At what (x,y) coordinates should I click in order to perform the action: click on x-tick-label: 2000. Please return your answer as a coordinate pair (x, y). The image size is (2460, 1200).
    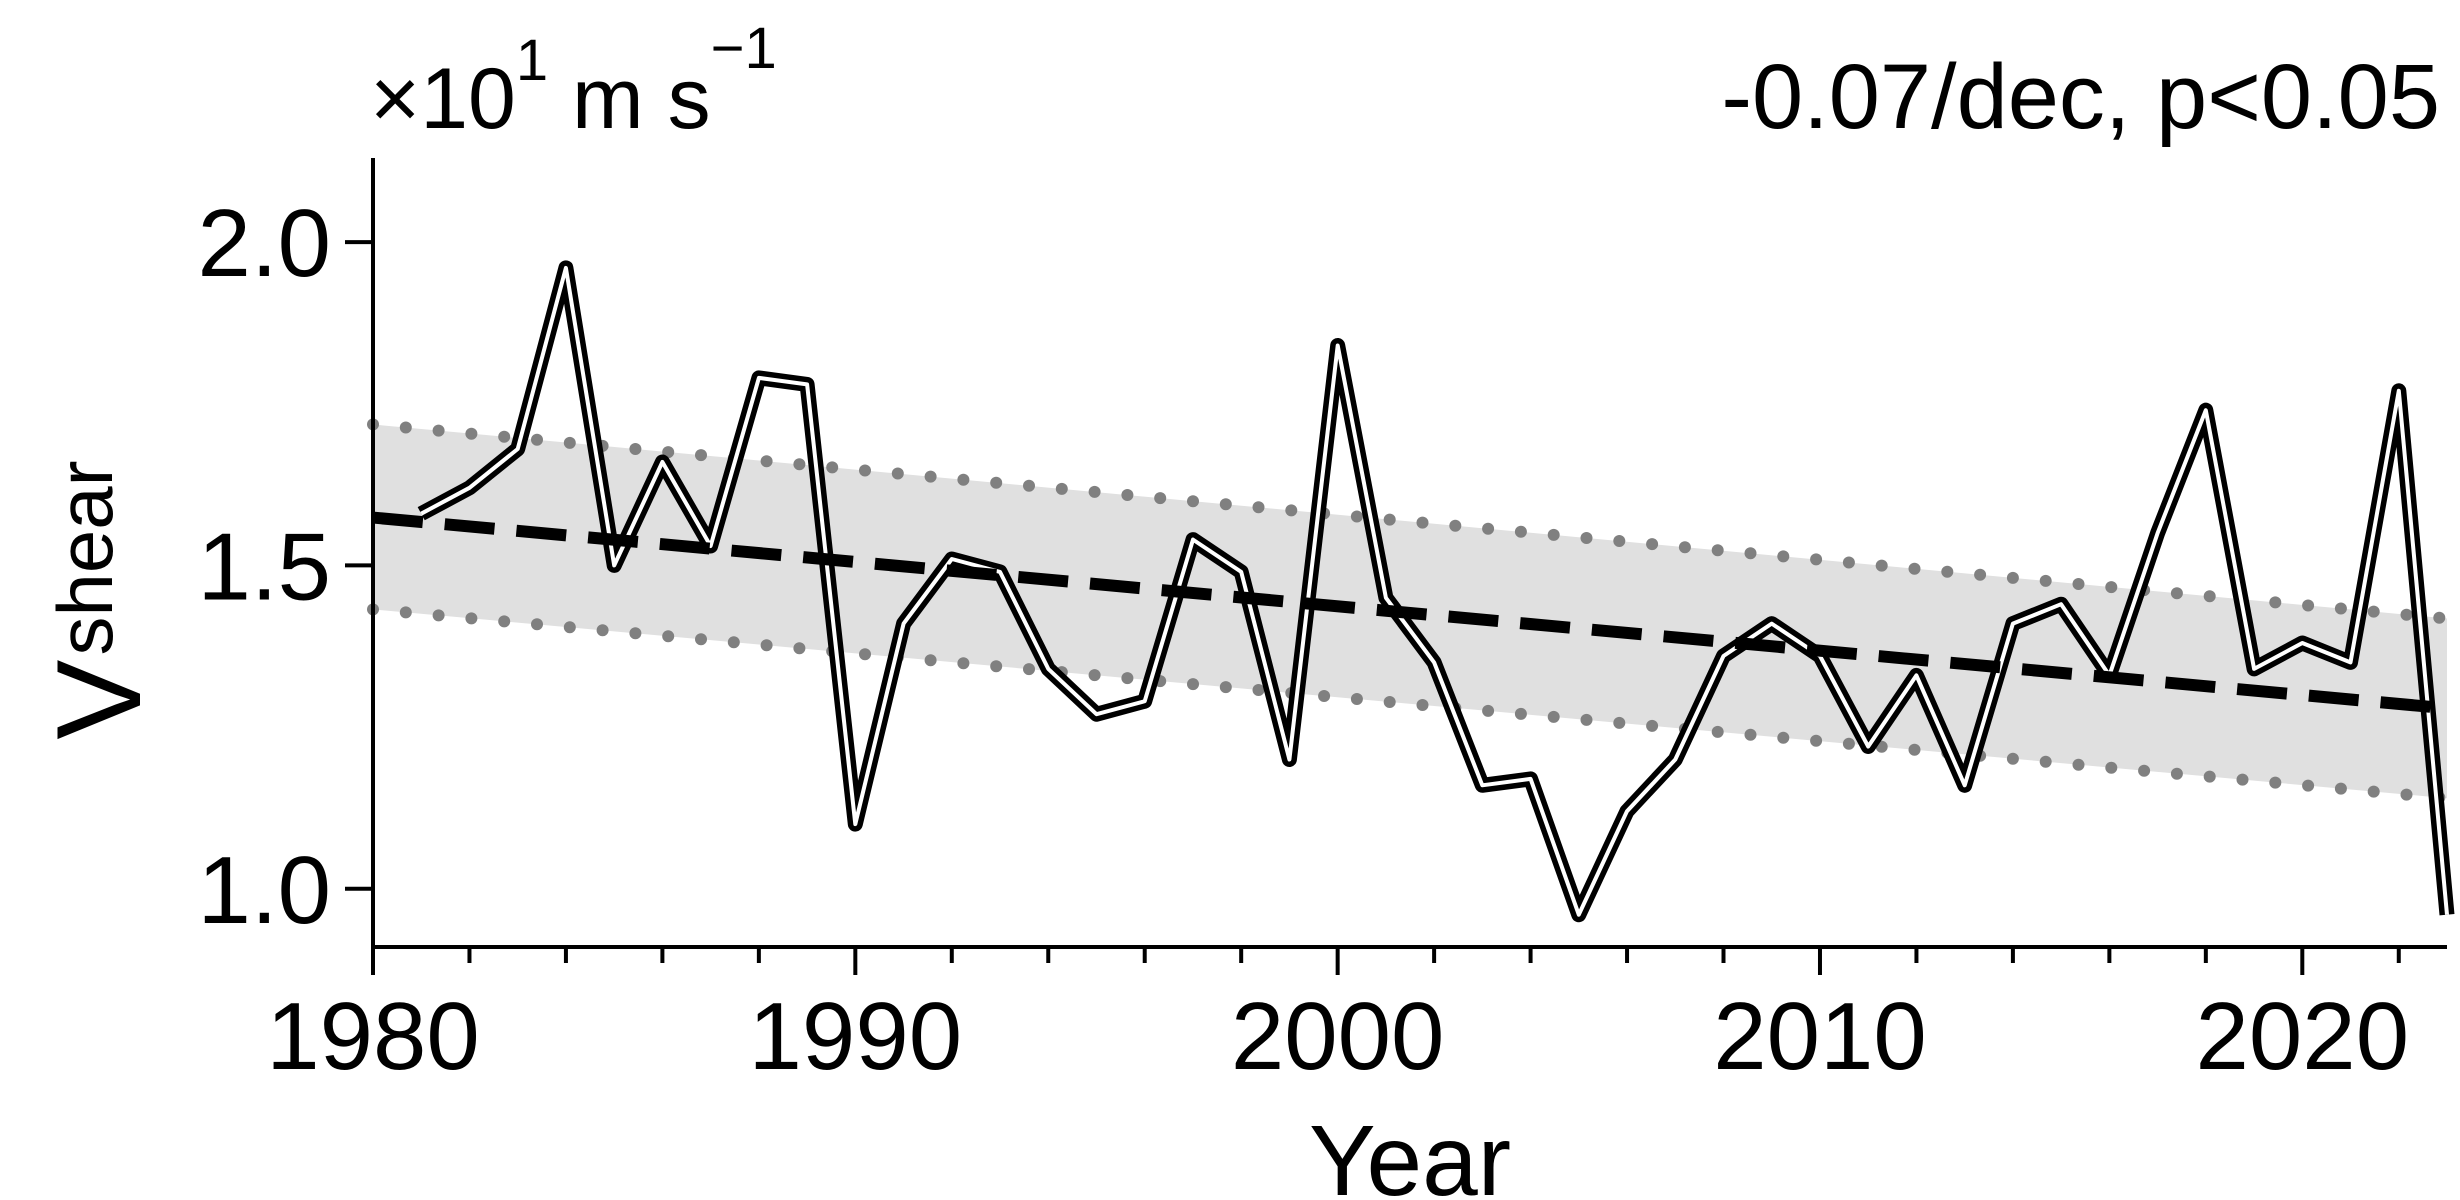
    Looking at the image, I should click on (1338, 1036).